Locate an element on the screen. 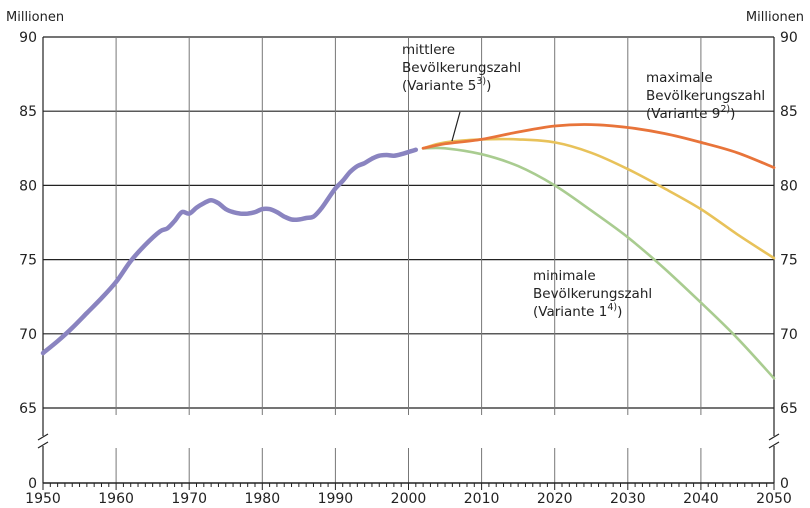 The width and height of the screenshot is (810, 508). axis-break-left-a is located at coordinates (43, 437).